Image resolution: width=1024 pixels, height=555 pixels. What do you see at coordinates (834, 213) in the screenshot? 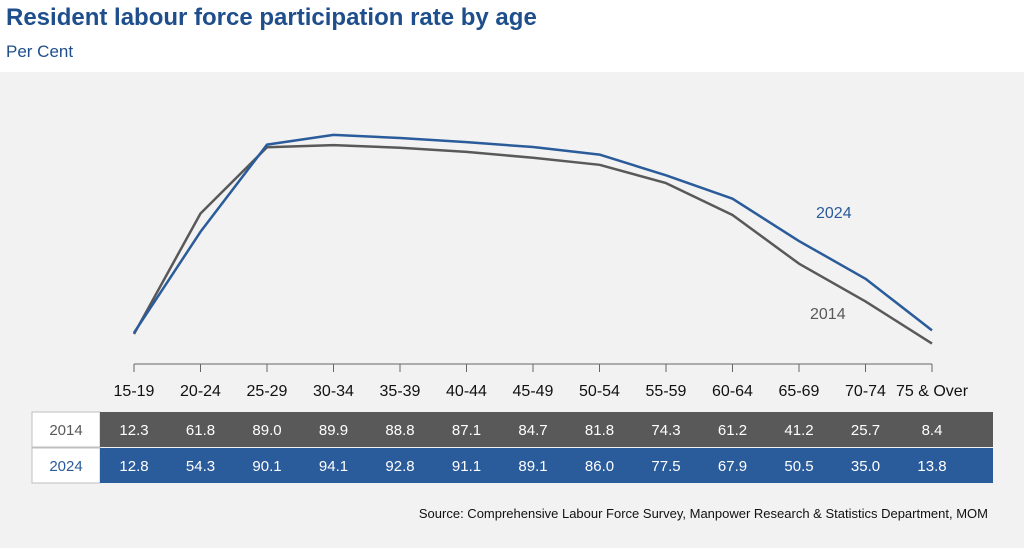
I see `series-label-2024: 2024` at bounding box center [834, 213].